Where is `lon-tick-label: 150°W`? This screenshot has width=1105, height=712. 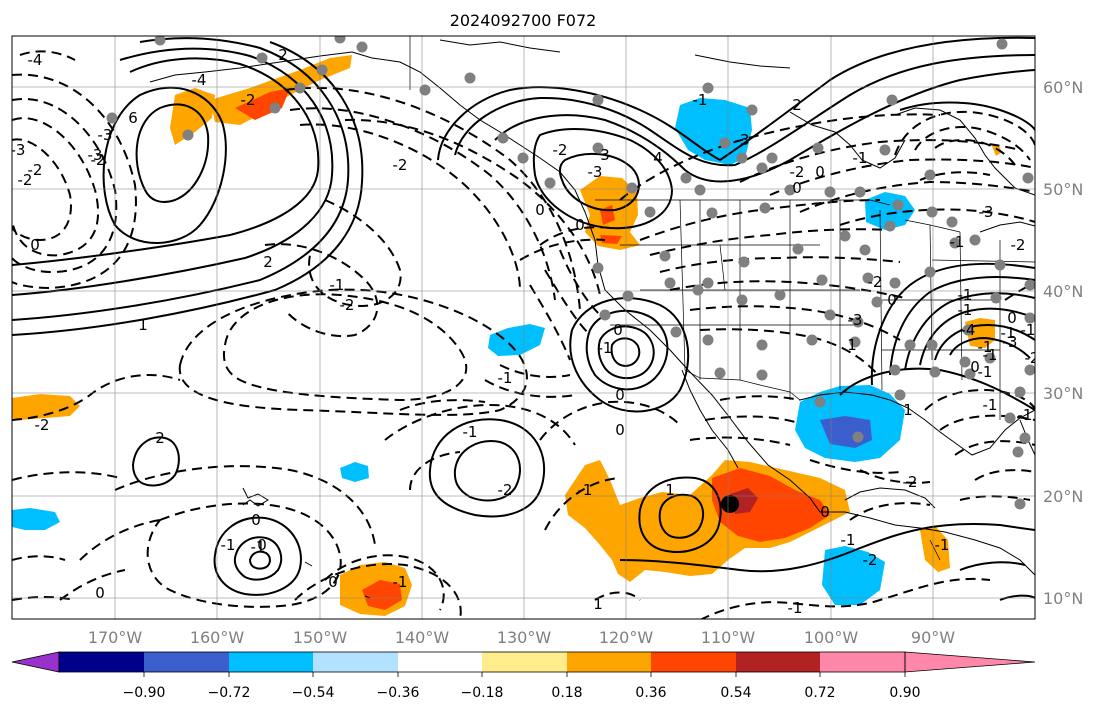
lon-tick-label: 150°W is located at coordinates (320, 637).